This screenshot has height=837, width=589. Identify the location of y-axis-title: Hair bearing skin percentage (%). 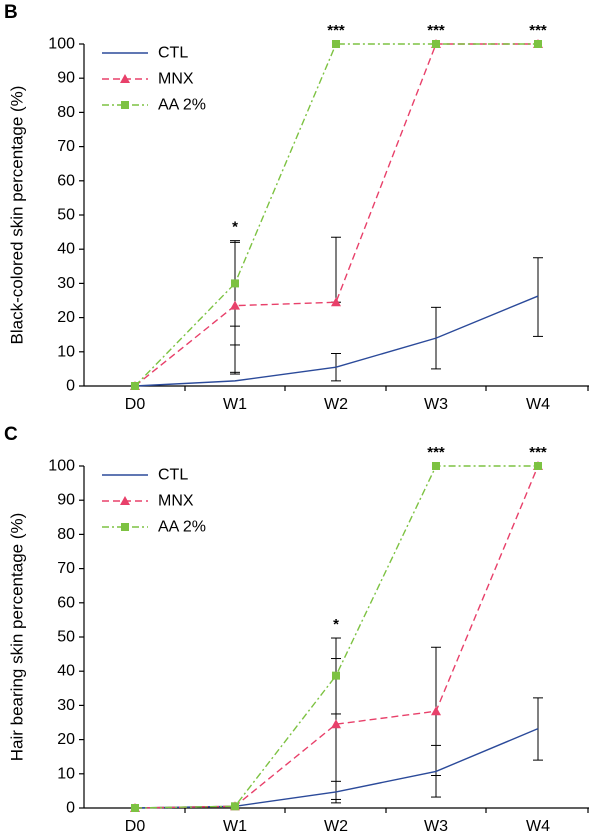
(16, 637).